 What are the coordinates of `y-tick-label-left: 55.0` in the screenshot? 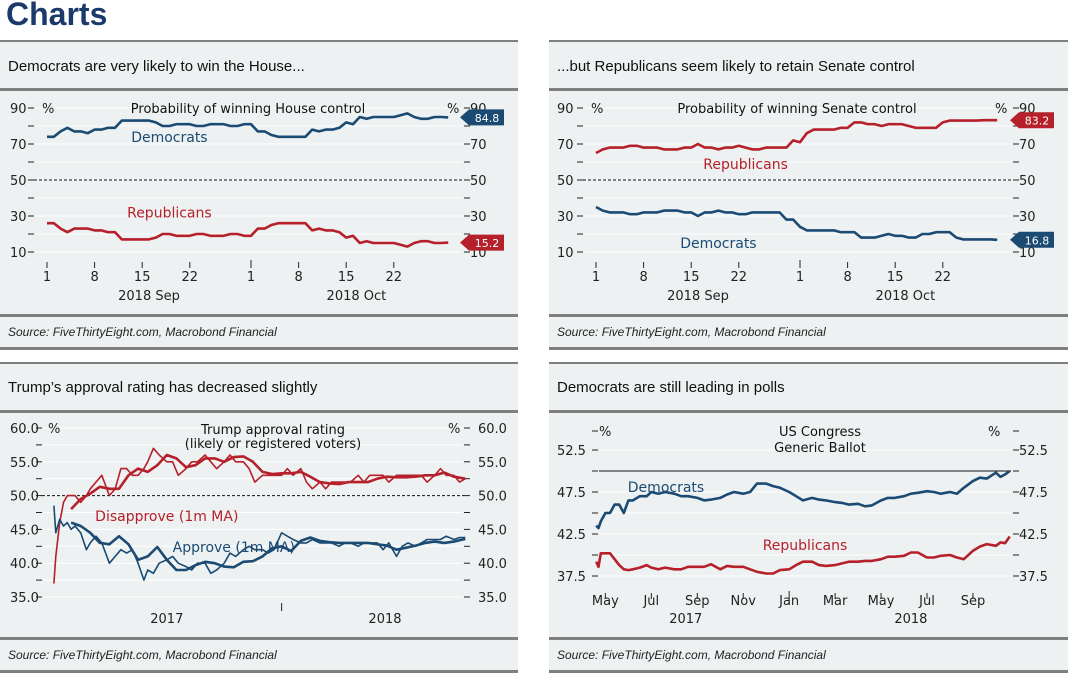 It's located at (24, 463).